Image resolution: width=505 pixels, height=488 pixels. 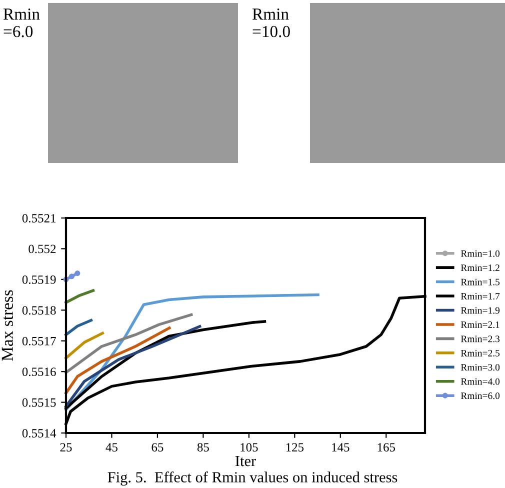 I want to click on text: Rmin =6.0, so click(x=21, y=23).